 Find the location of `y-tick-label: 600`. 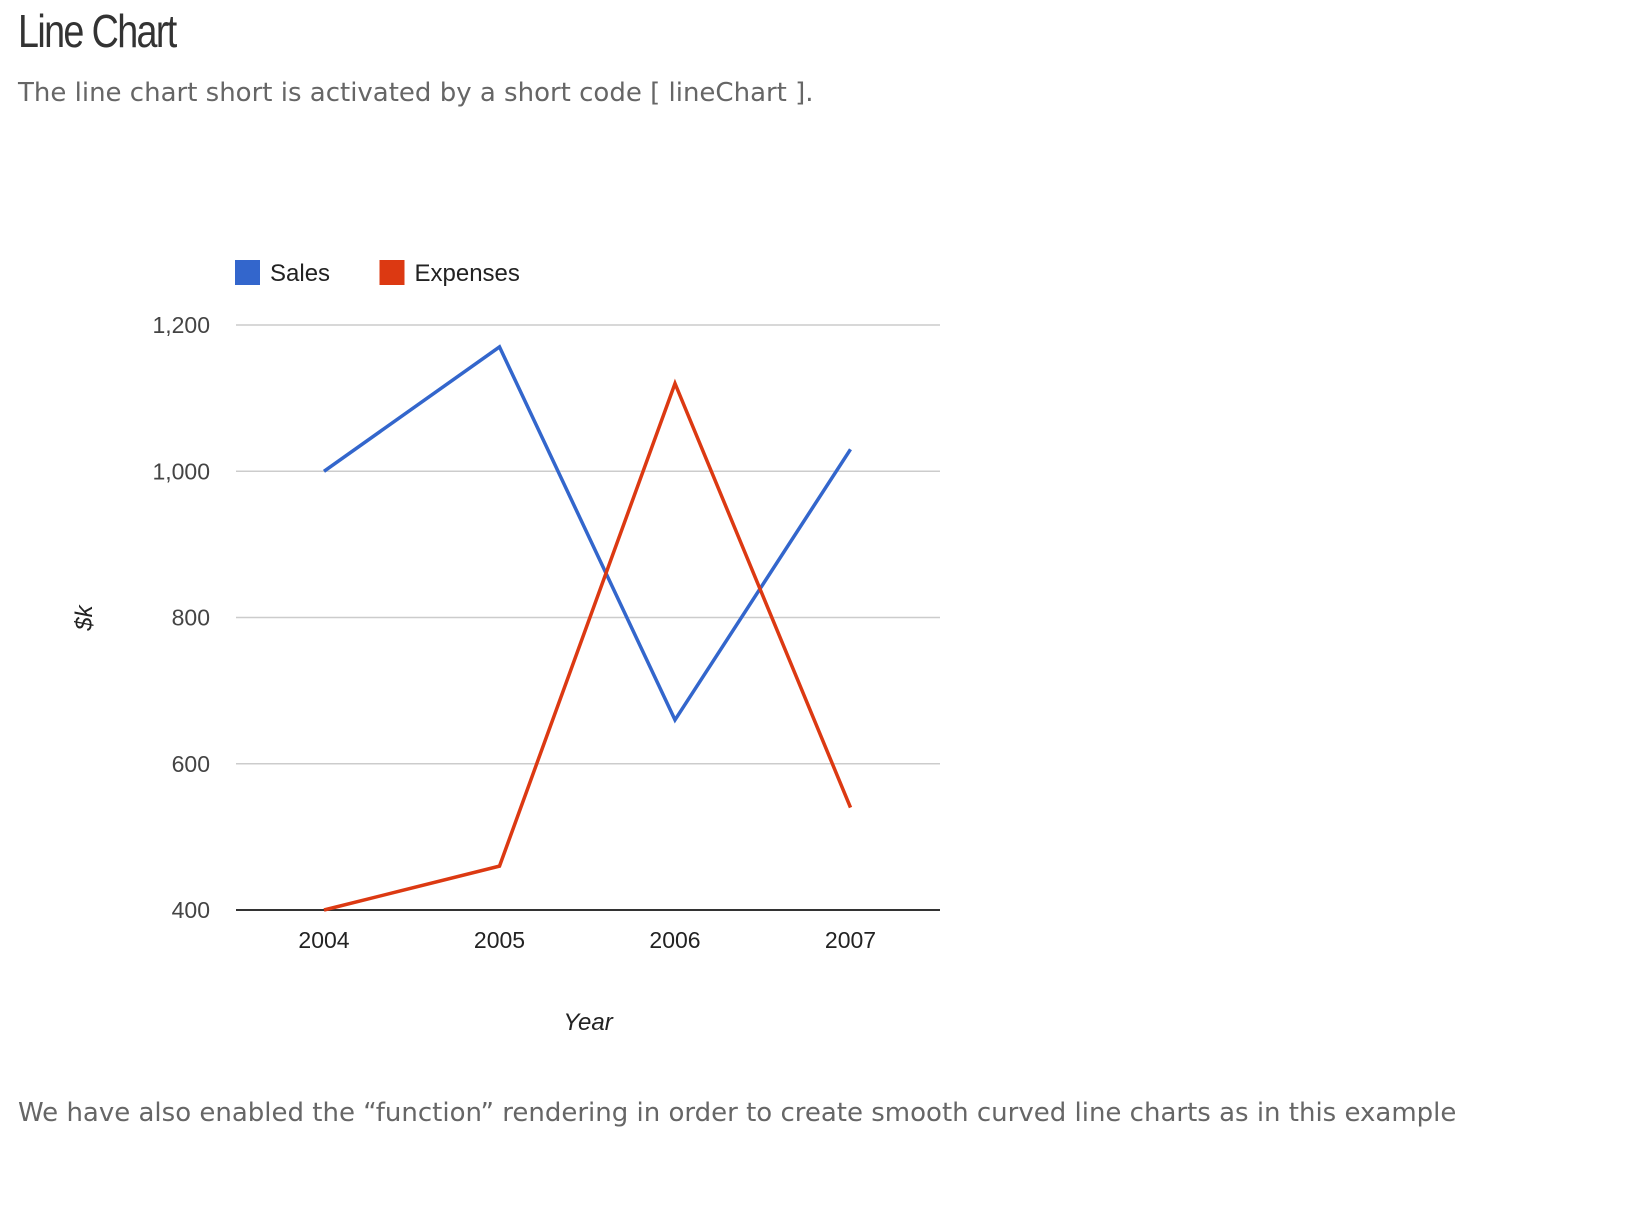

y-tick-label: 600 is located at coordinates (191, 764).